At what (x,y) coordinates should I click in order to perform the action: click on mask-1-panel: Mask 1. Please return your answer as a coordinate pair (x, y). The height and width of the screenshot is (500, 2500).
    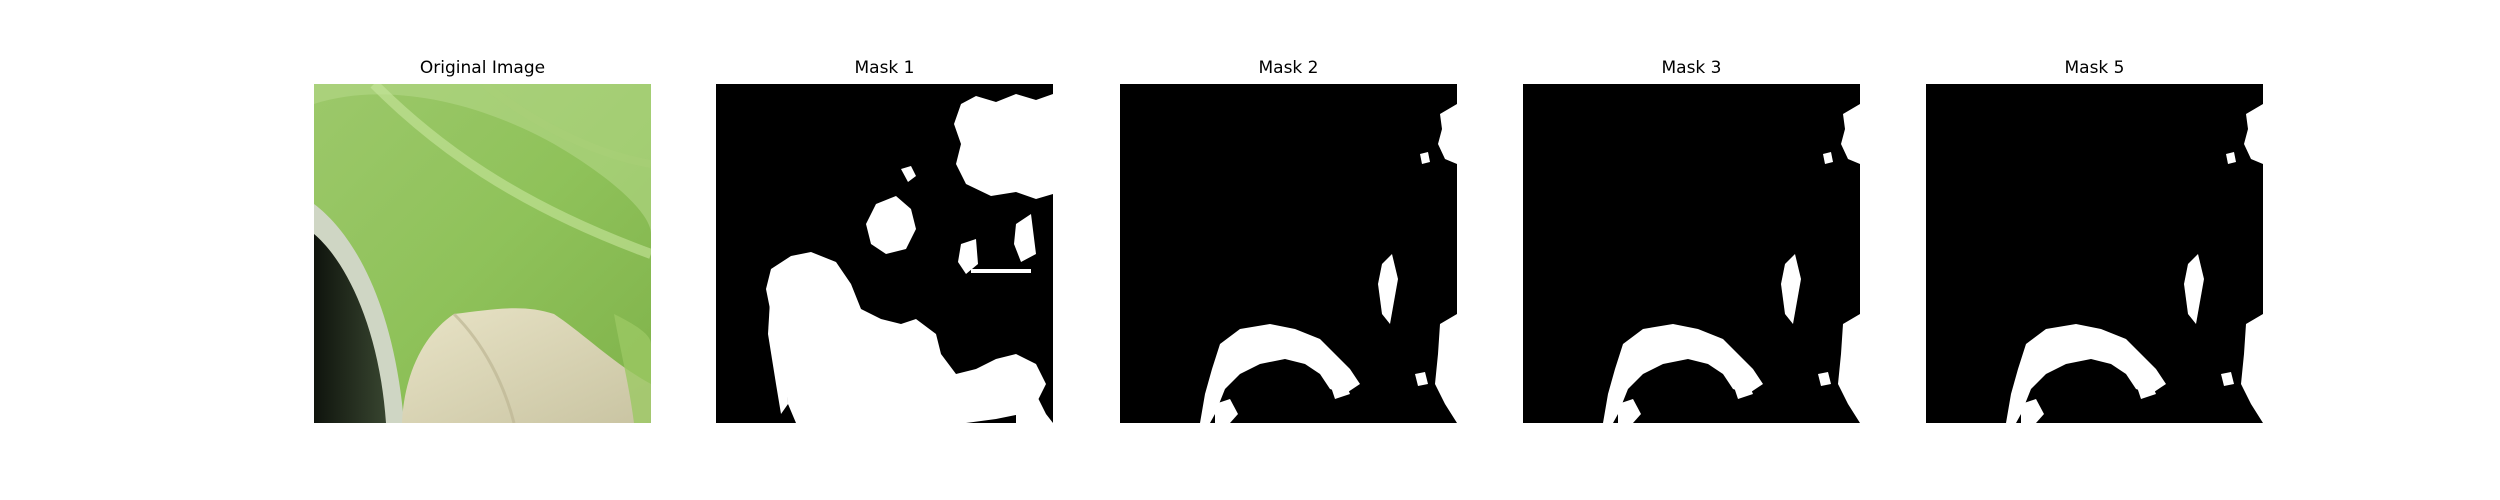
    Looking at the image, I should click on (884, 240).